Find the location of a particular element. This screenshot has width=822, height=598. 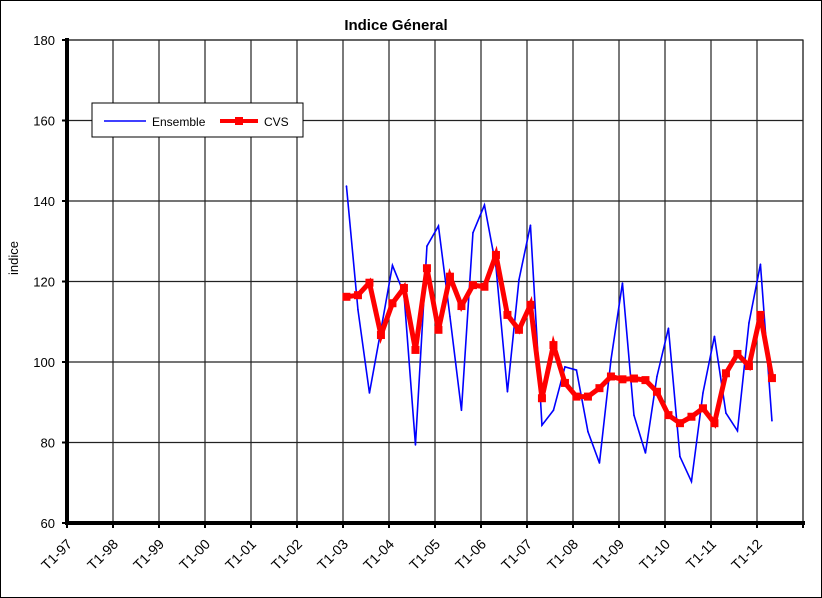

y-tick-label: 120 is located at coordinates (44, 282).